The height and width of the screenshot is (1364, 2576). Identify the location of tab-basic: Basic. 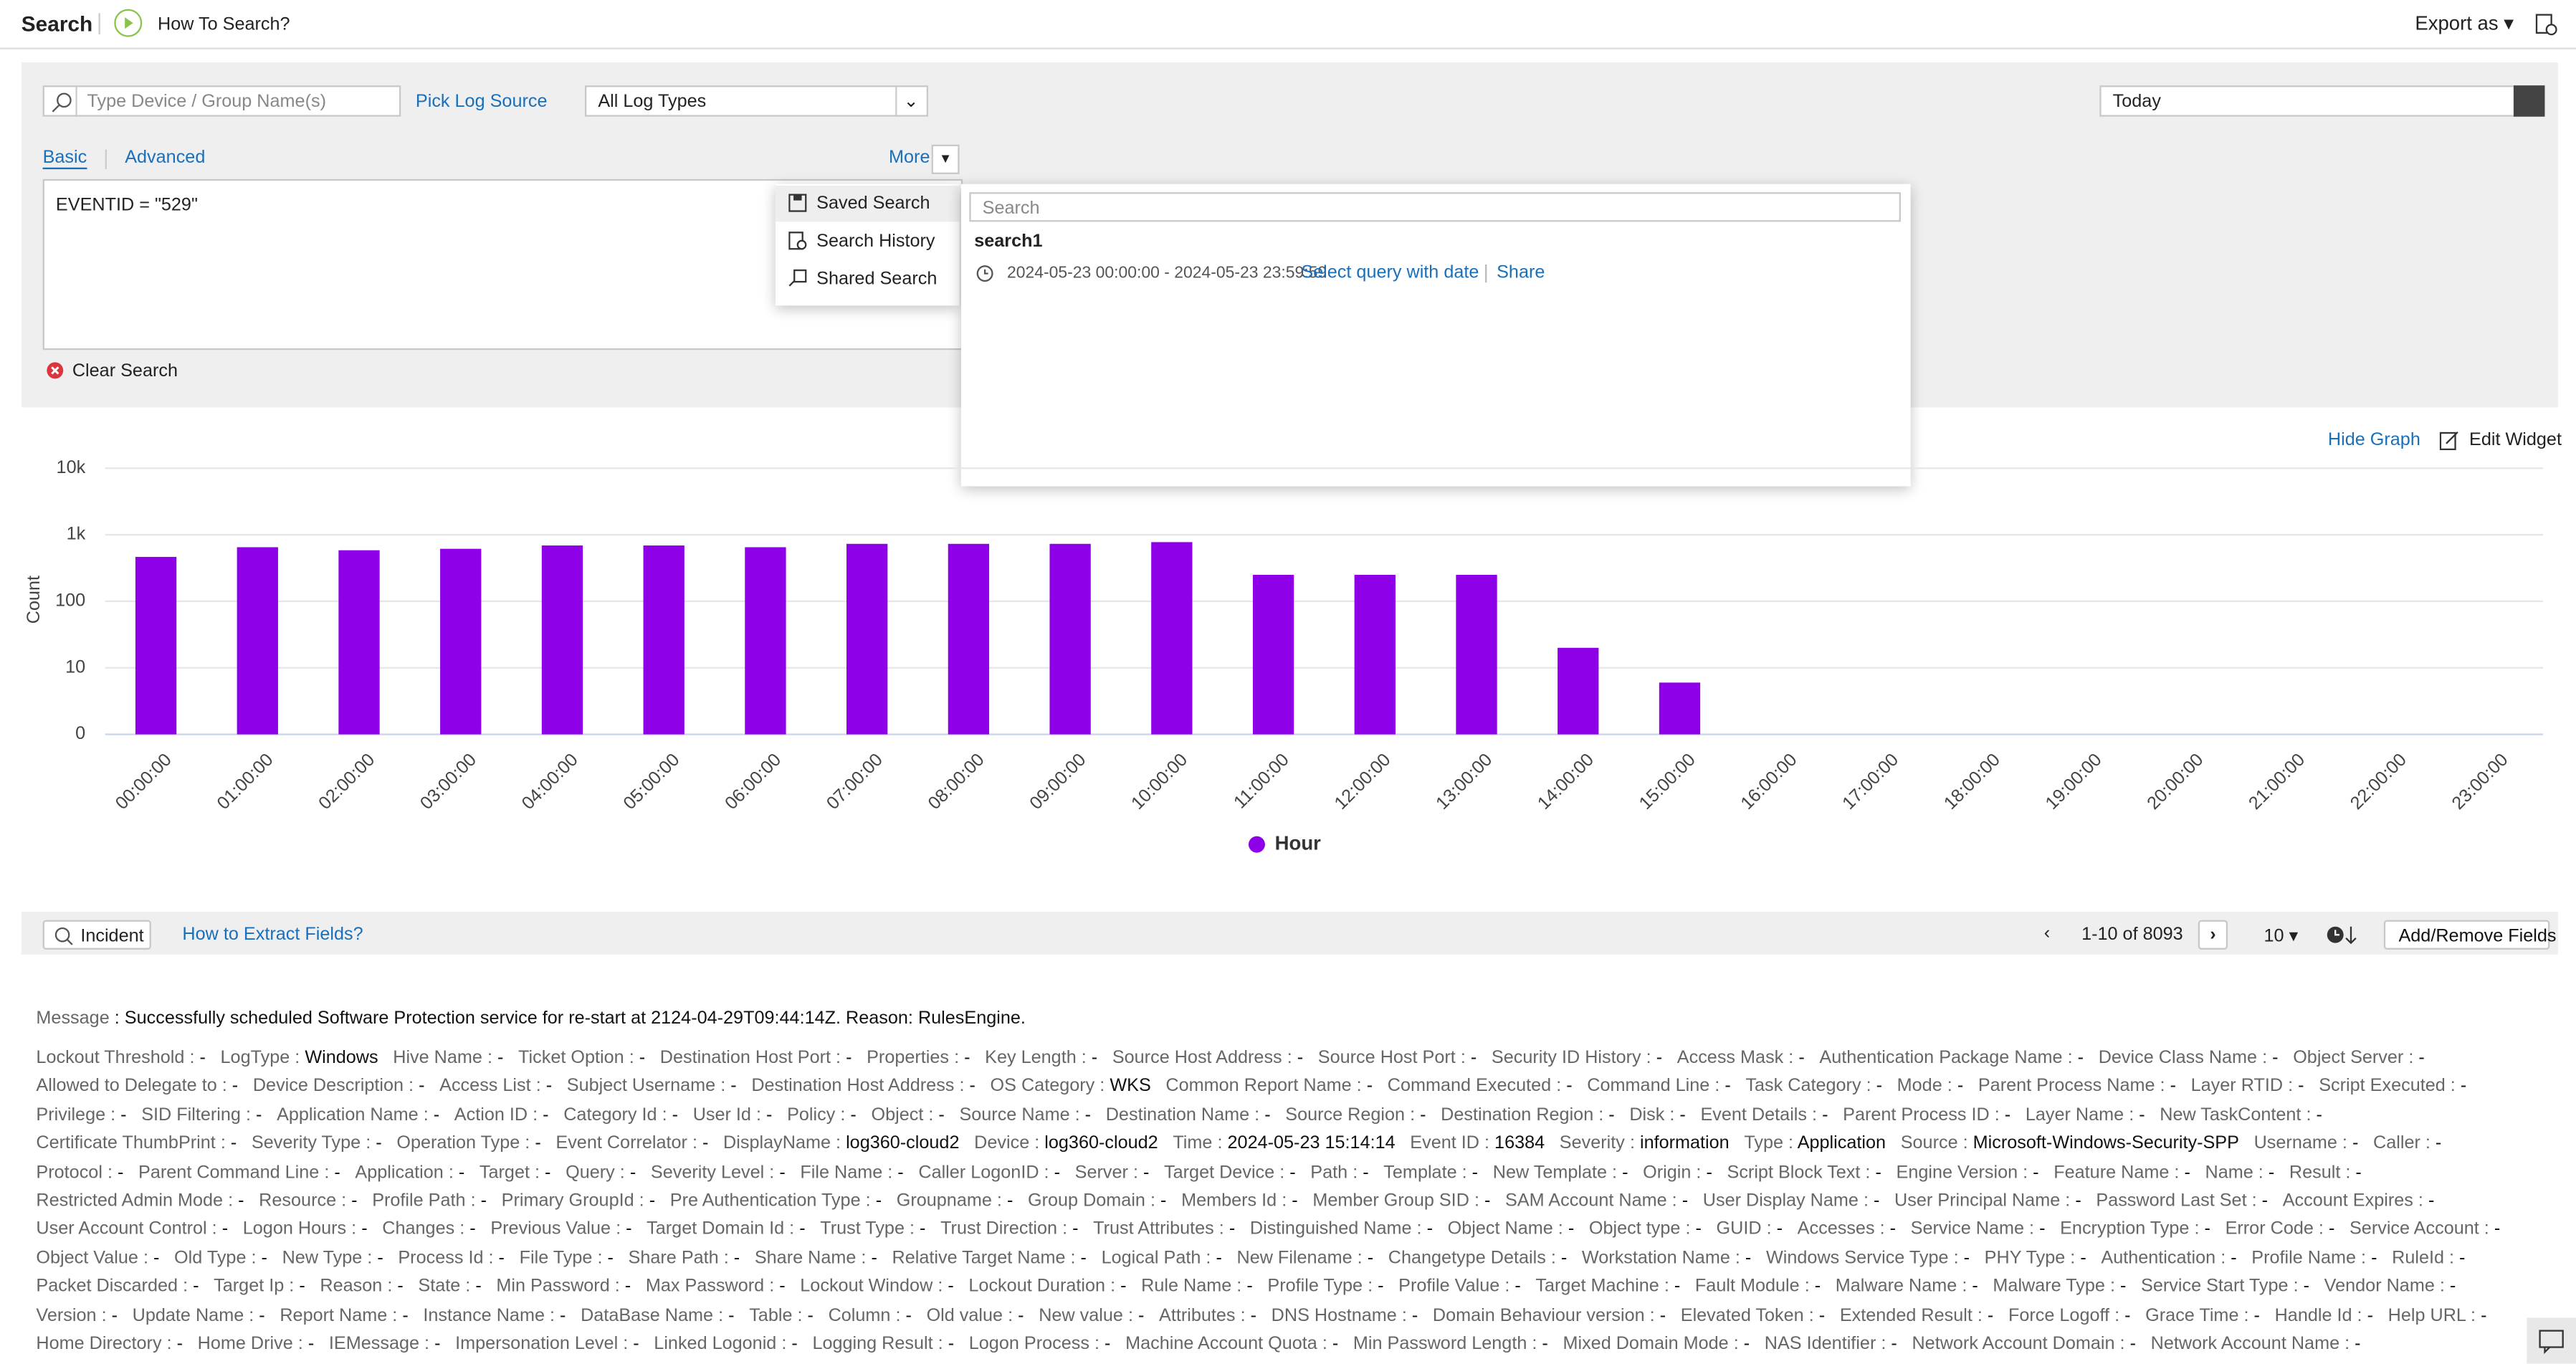
(64, 159).